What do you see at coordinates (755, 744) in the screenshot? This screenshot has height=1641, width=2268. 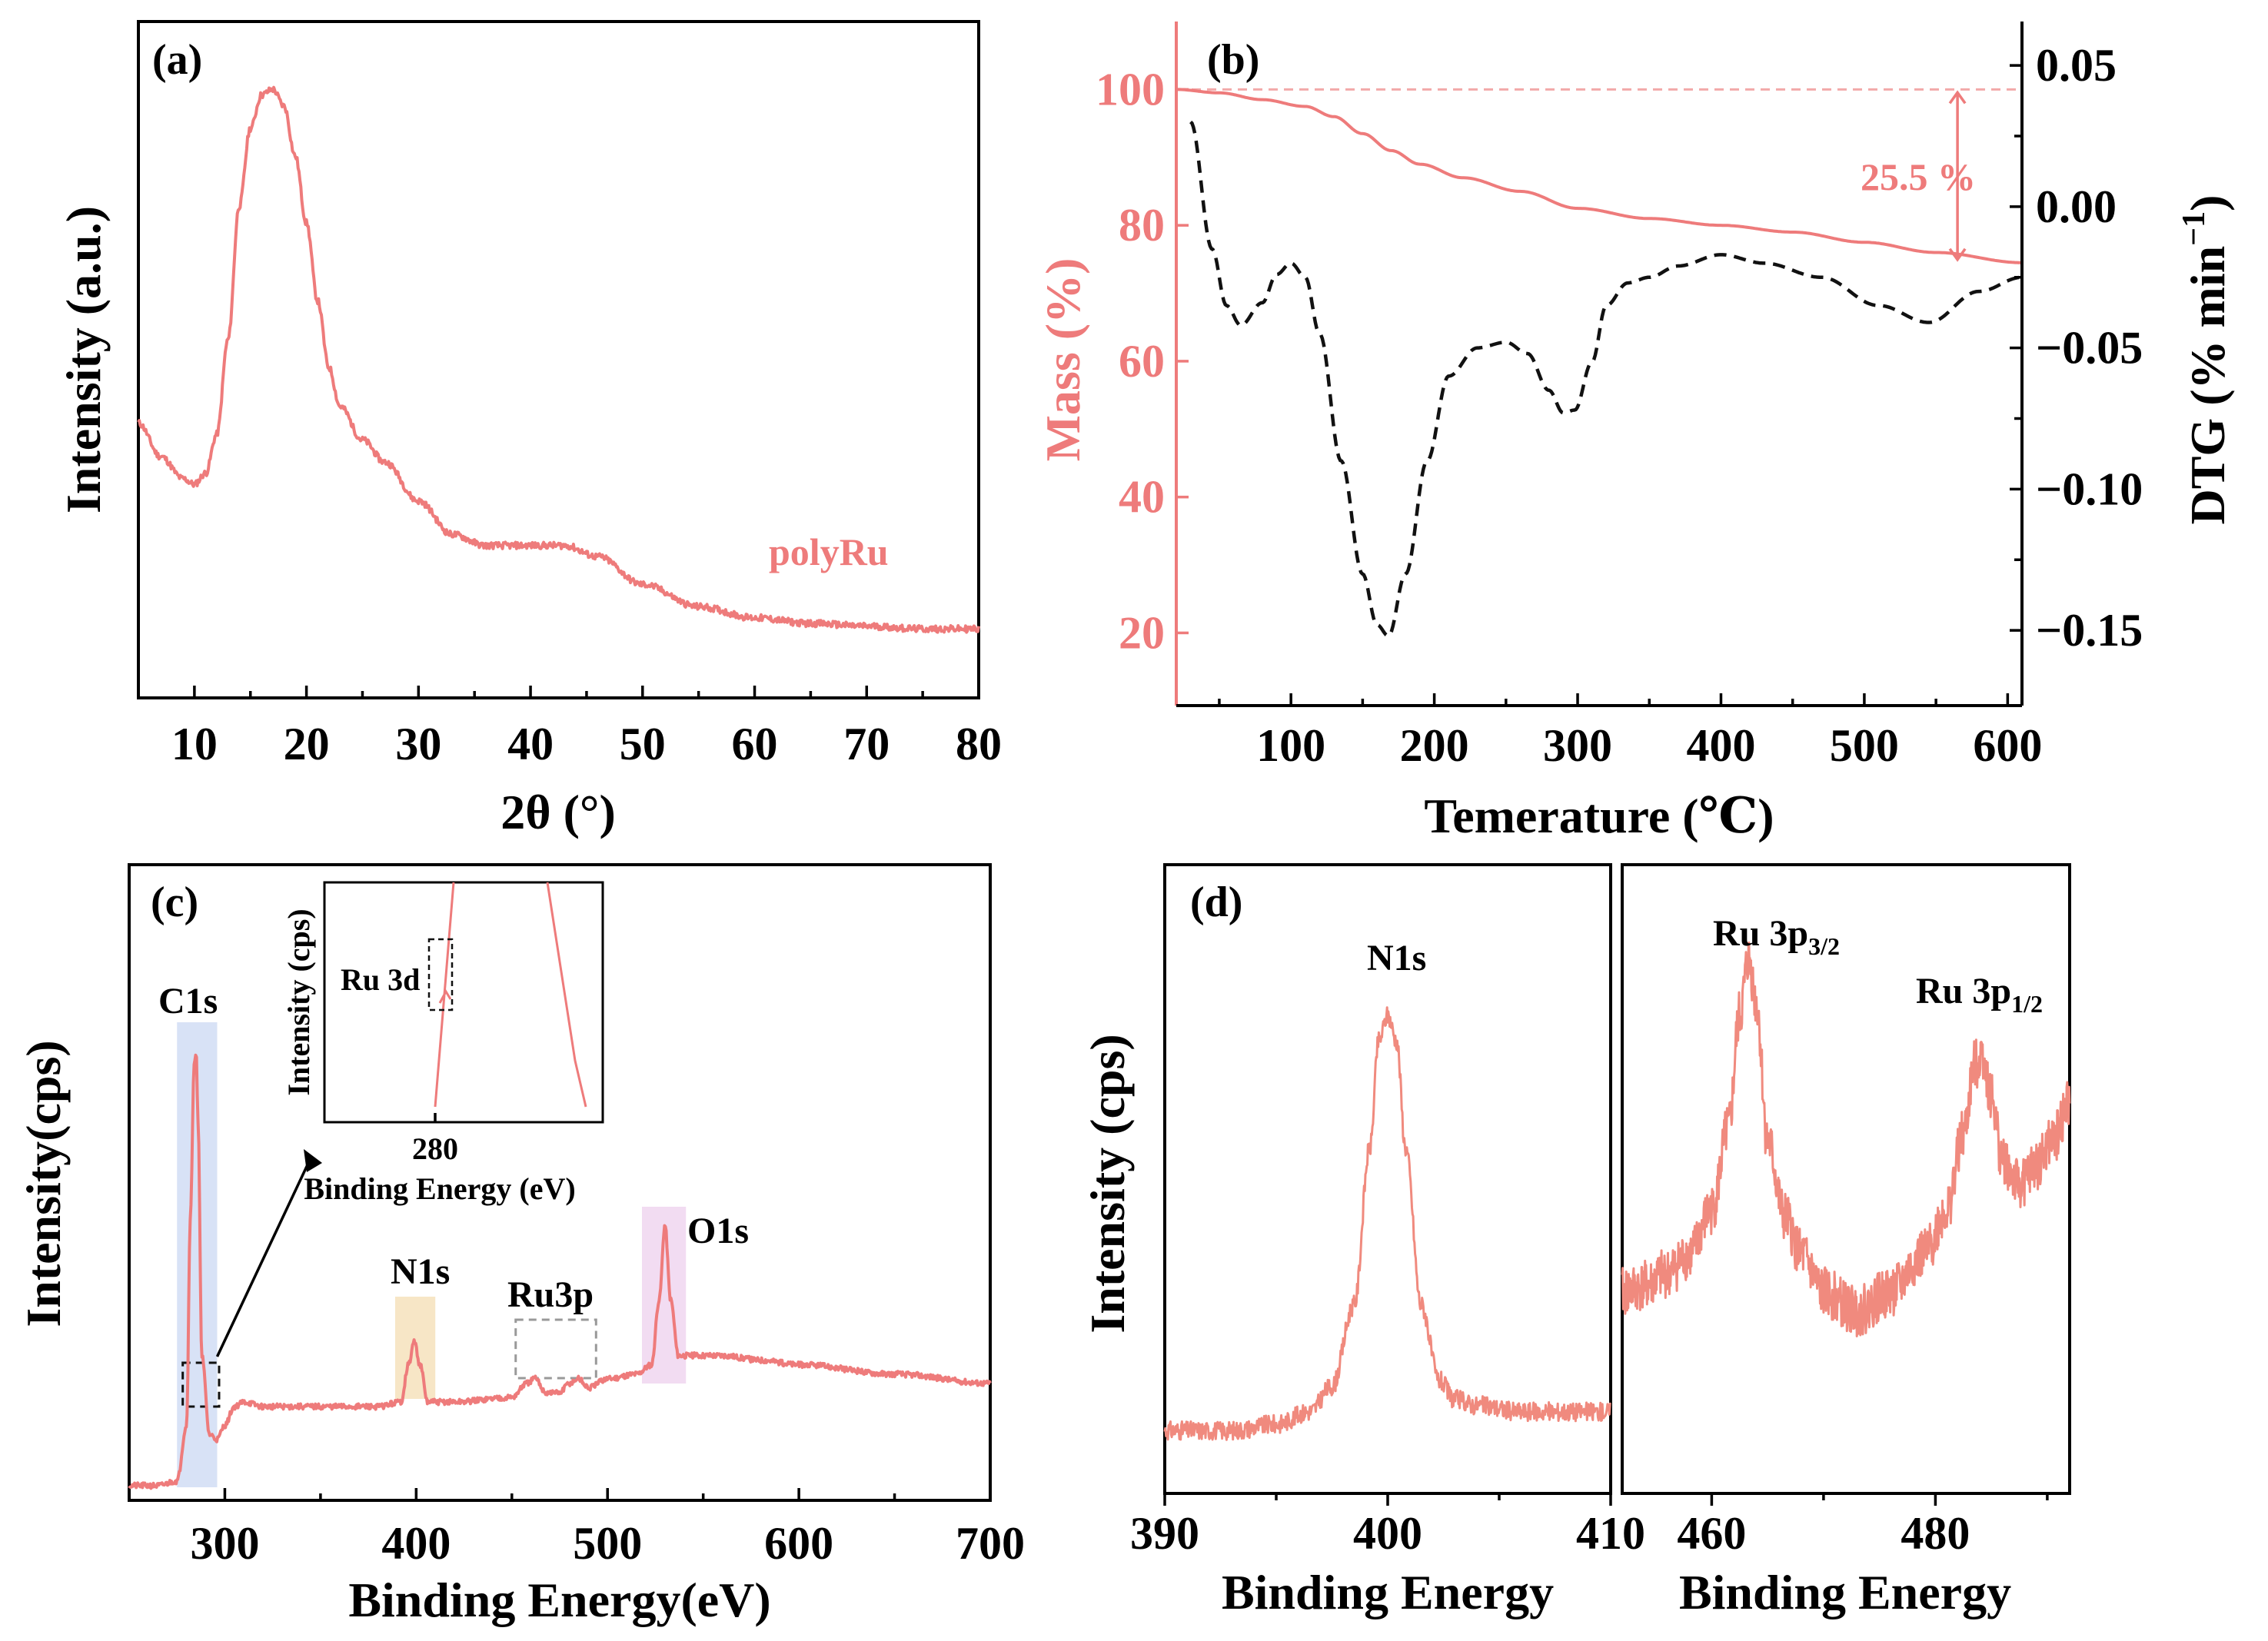 I see `panel-a-xtick-label-5: 60` at bounding box center [755, 744].